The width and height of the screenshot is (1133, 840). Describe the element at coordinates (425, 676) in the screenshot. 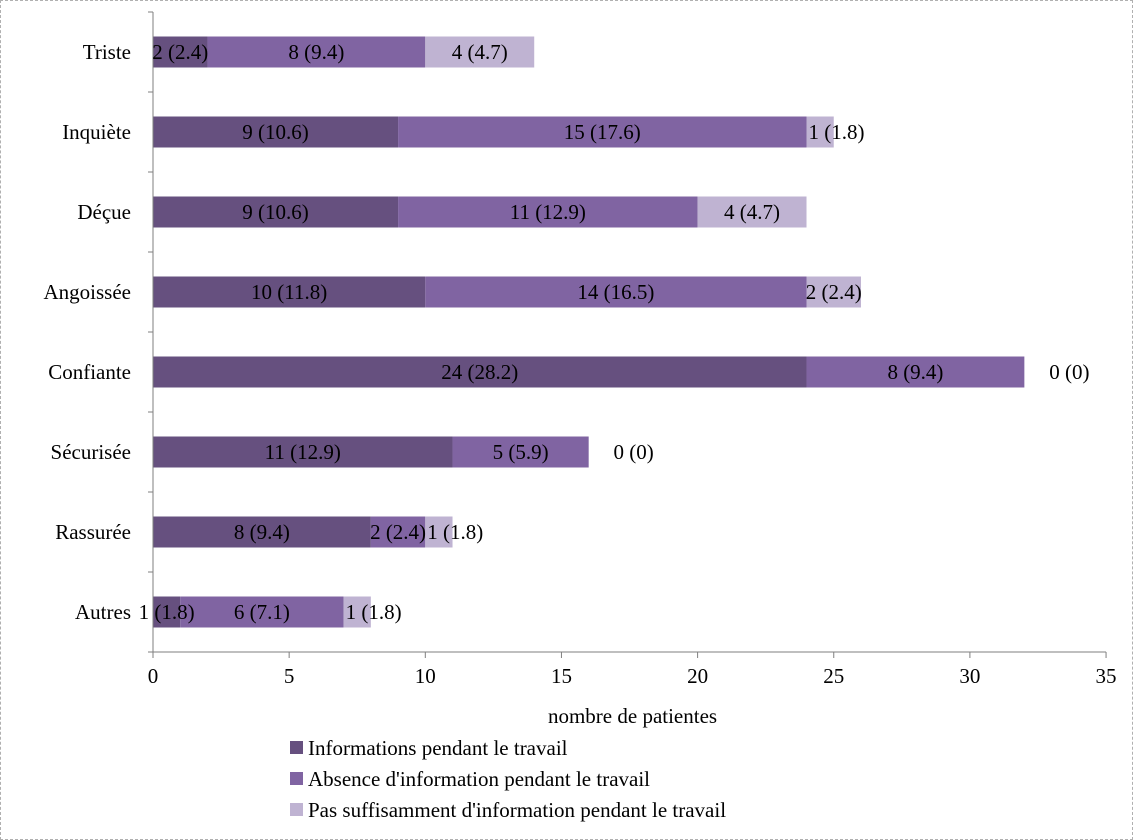

I see `x-tick-label: 10` at that location.